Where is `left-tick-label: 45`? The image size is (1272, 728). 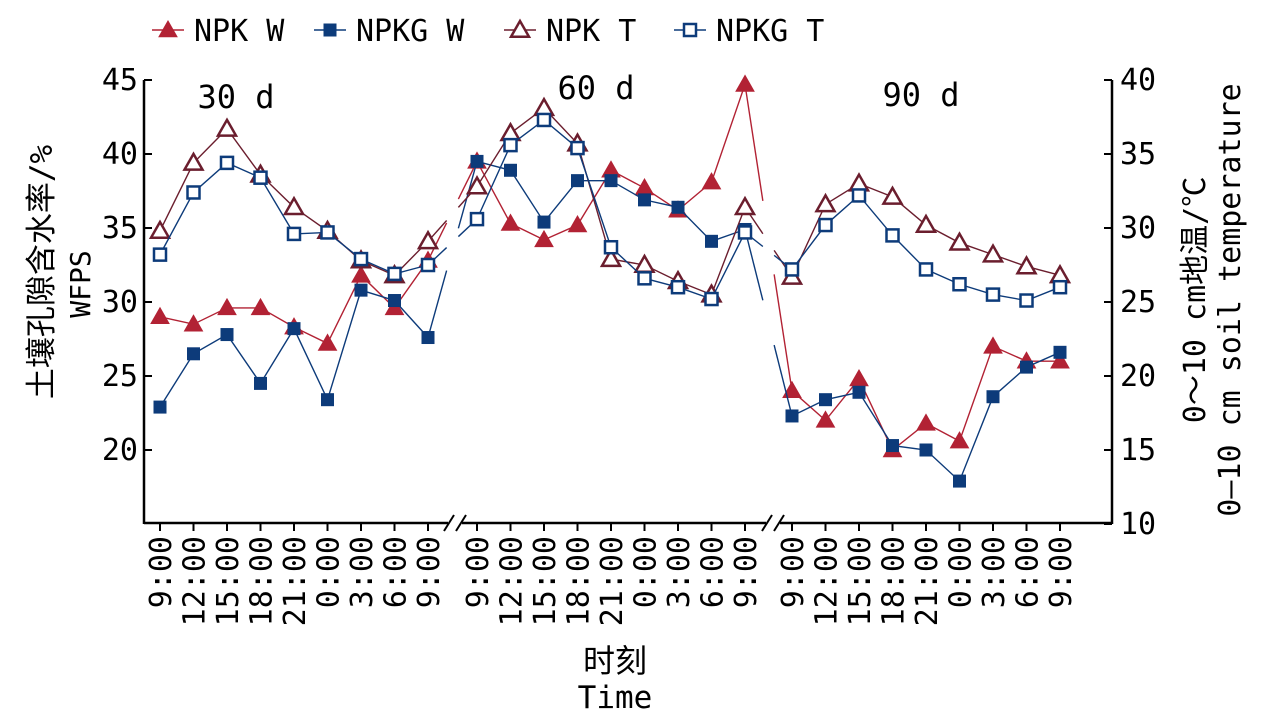
left-tick-label: 45 is located at coordinates (120, 80).